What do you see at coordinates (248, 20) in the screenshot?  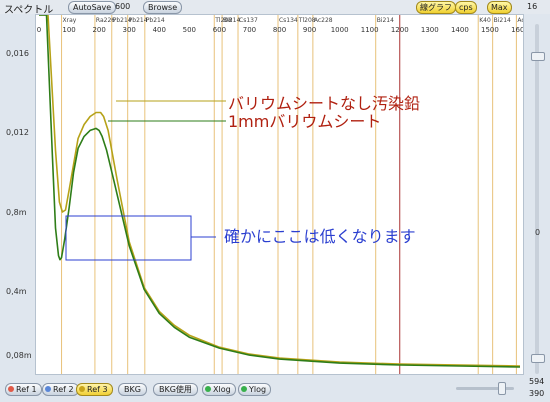 I see `nuclide-label-7: Cs137` at bounding box center [248, 20].